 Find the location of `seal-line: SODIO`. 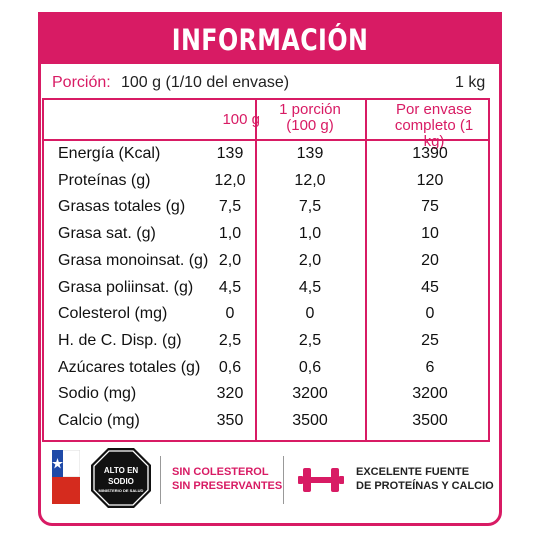

seal-line: SODIO is located at coordinates (121, 481).